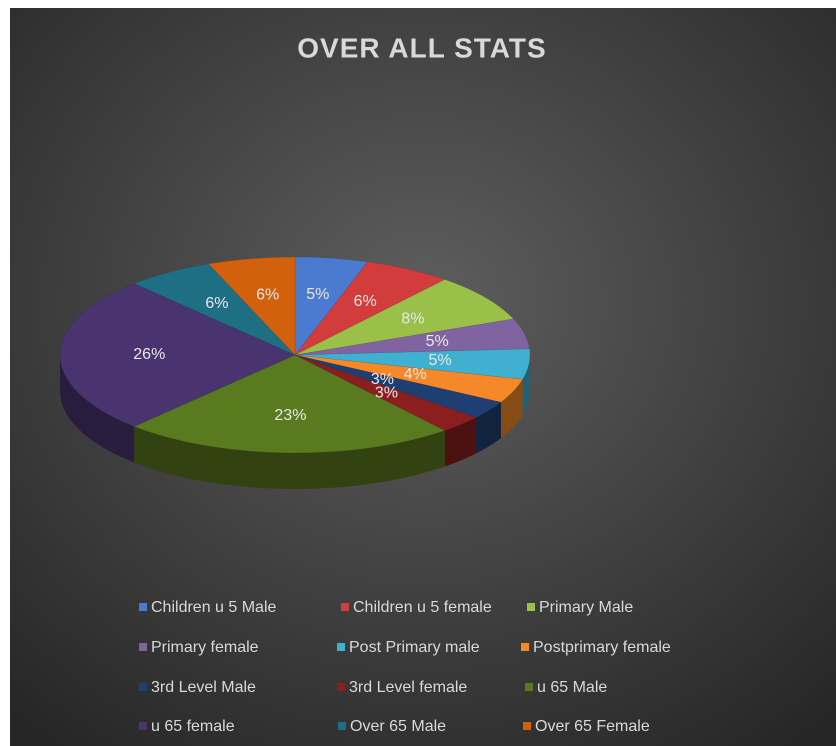  What do you see at coordinates (149, 354) in the screenshot?
I see `data-label: 26%` at bounding box center [149, 354].